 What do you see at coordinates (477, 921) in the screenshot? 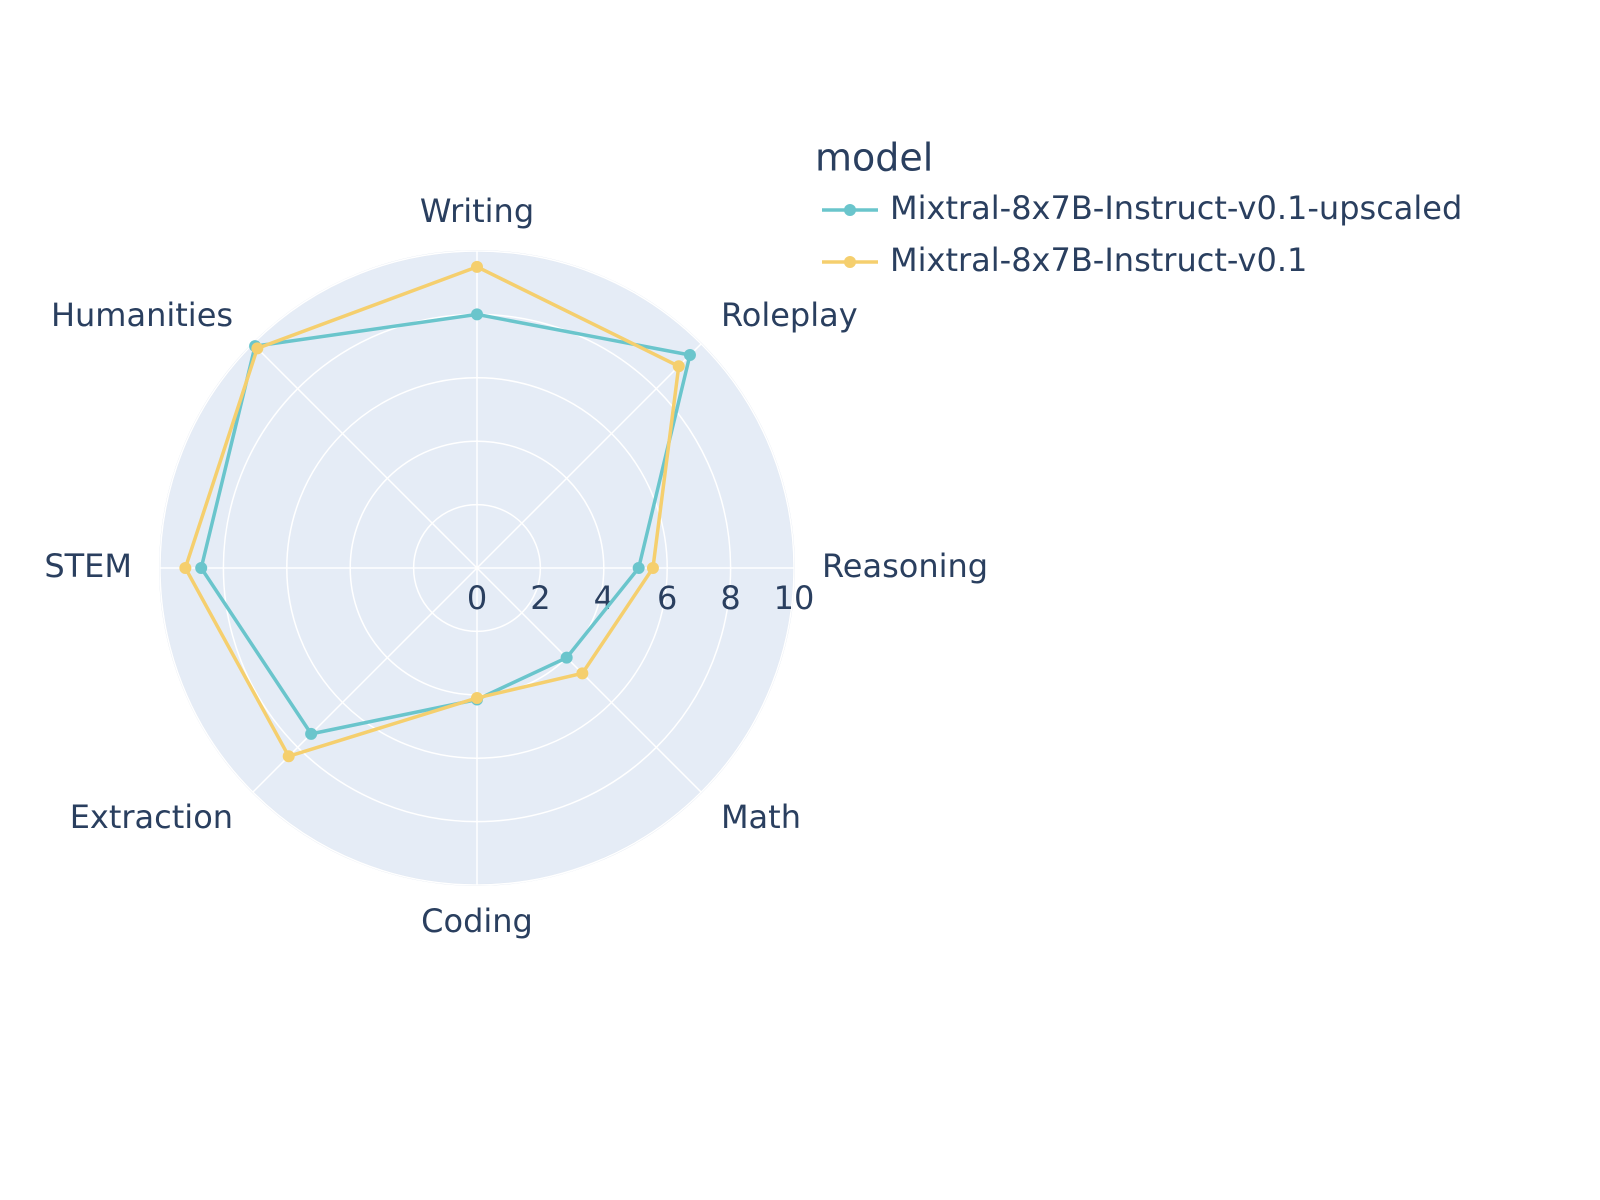
I see `angular-label: Coding` at bounding box center [477, 921].